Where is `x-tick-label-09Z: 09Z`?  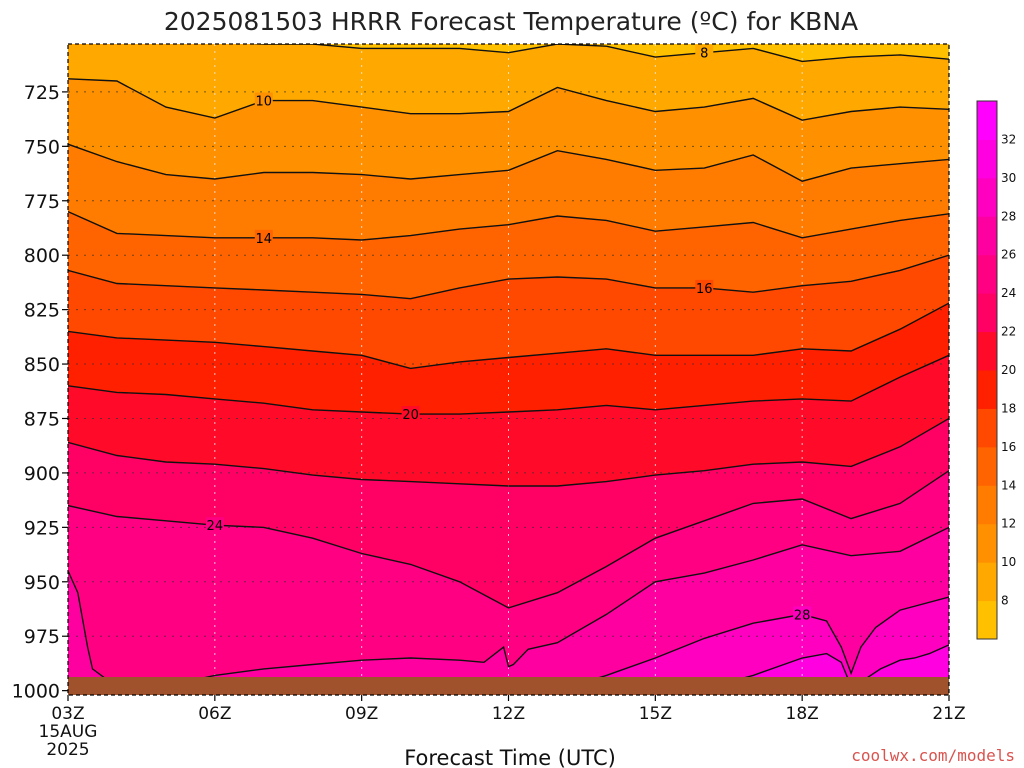
x-tick-label-09Z: 09Z is located at coordinates (361, 714).